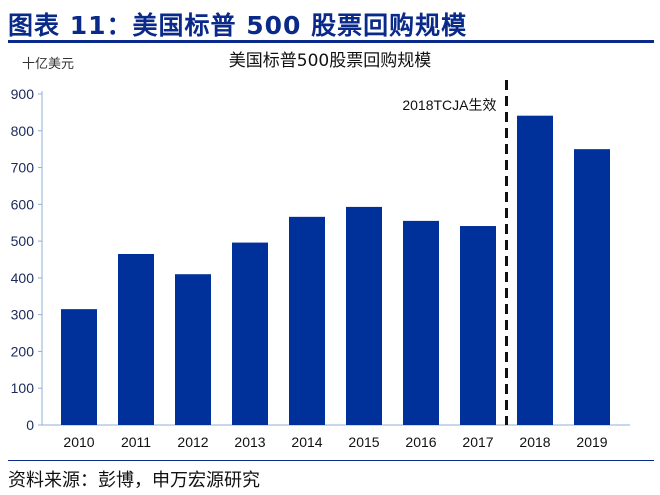  I want to click on x-tick-label: 2011, so click(136, 442).